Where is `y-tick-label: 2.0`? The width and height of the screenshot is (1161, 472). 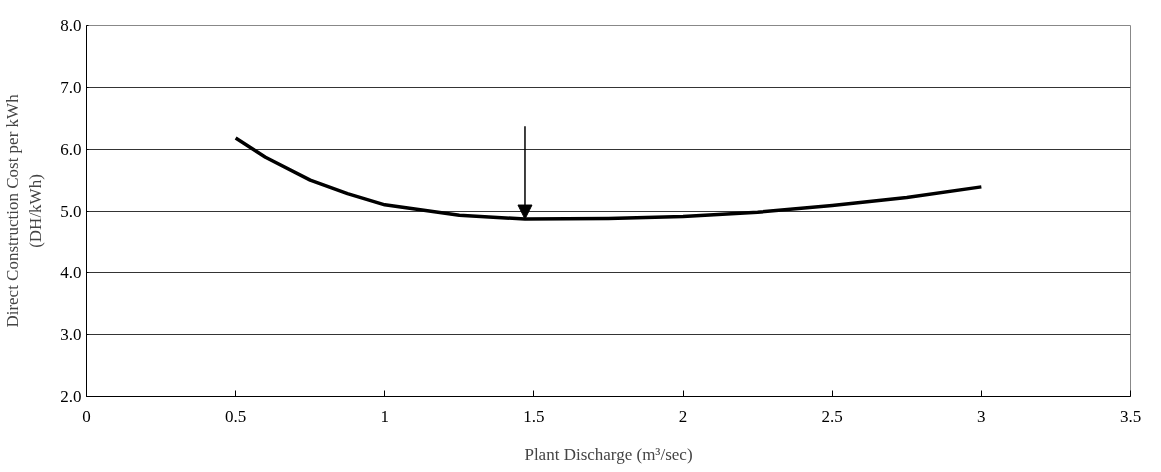 y-tick-label: 2.0 is located at coordinates (71, 396).